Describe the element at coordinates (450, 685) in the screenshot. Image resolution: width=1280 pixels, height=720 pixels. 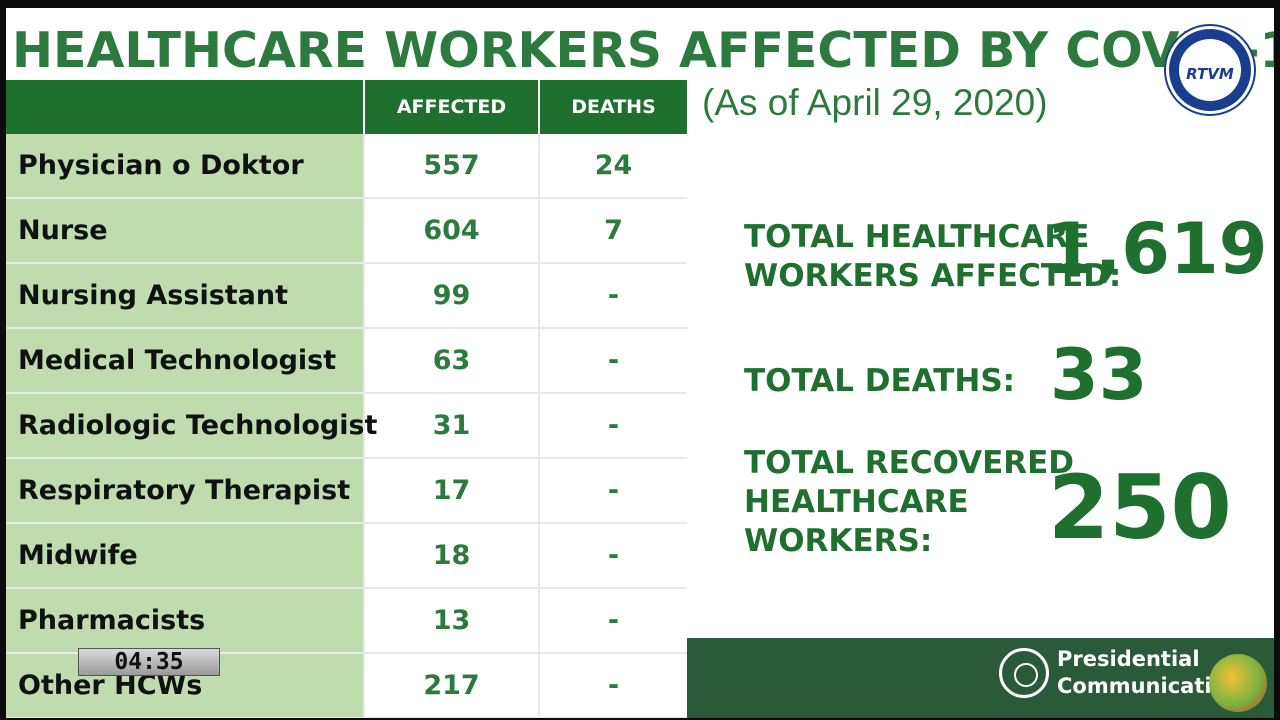
I see `row-affected: 217` at that location.